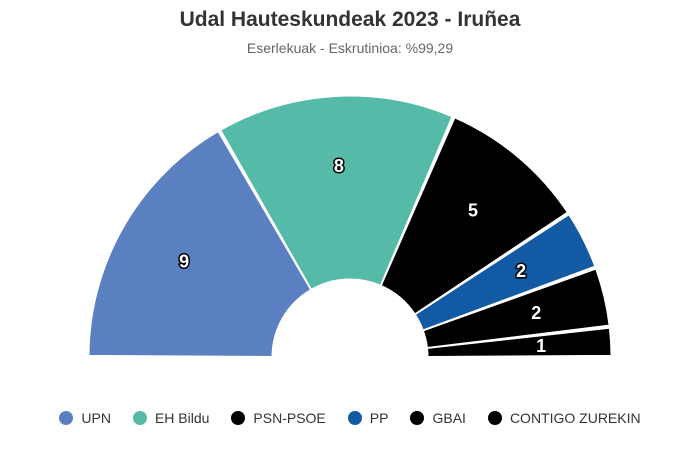 Image resolution: width=700 pixels, height=467 pixels. I want to click on legend-item: UPN, so click(85, 418).